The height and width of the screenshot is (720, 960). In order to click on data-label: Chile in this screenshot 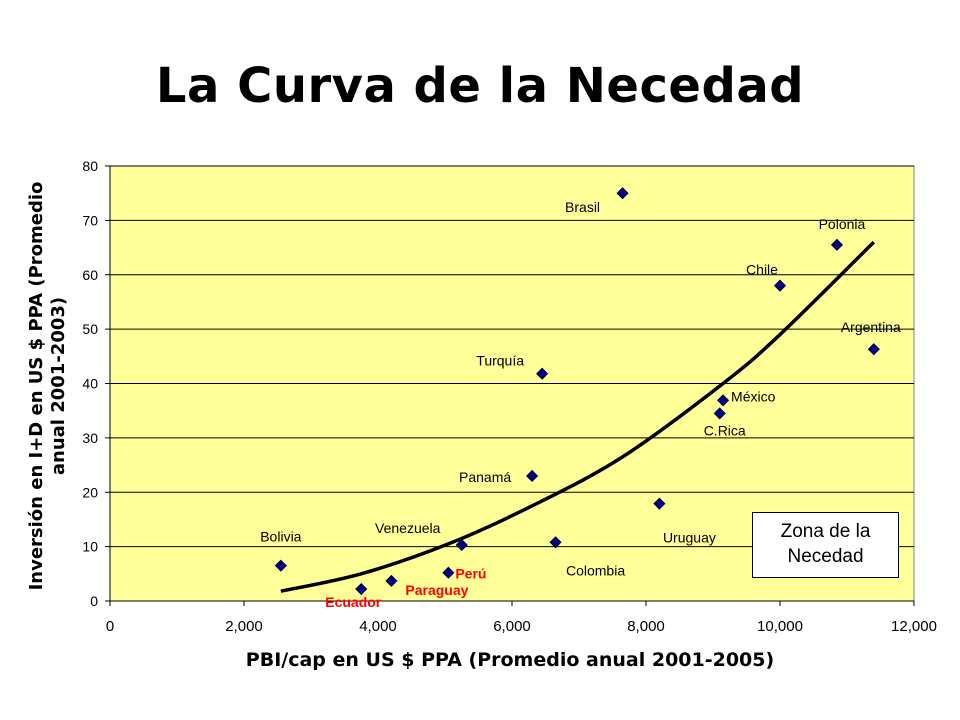, I will do `click(762, 270)`.